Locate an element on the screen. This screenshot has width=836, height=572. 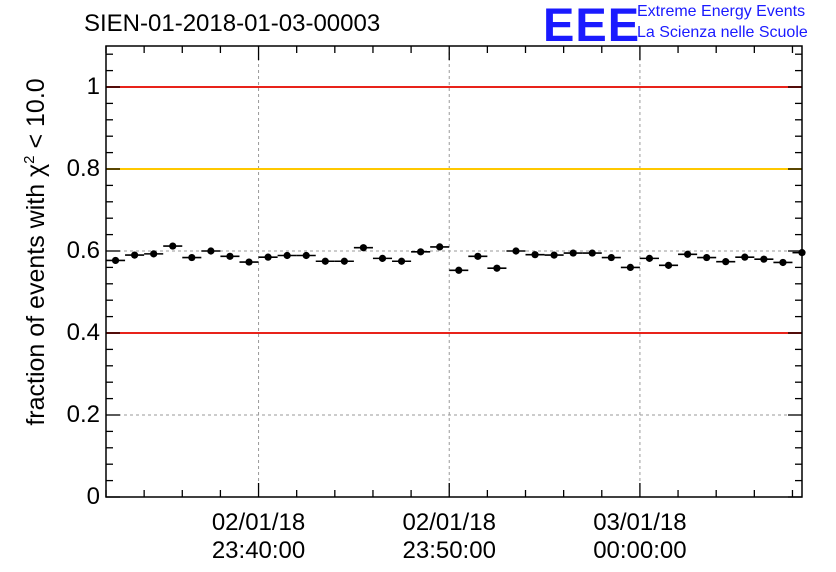
data-points is located at coordinates (456, 258).